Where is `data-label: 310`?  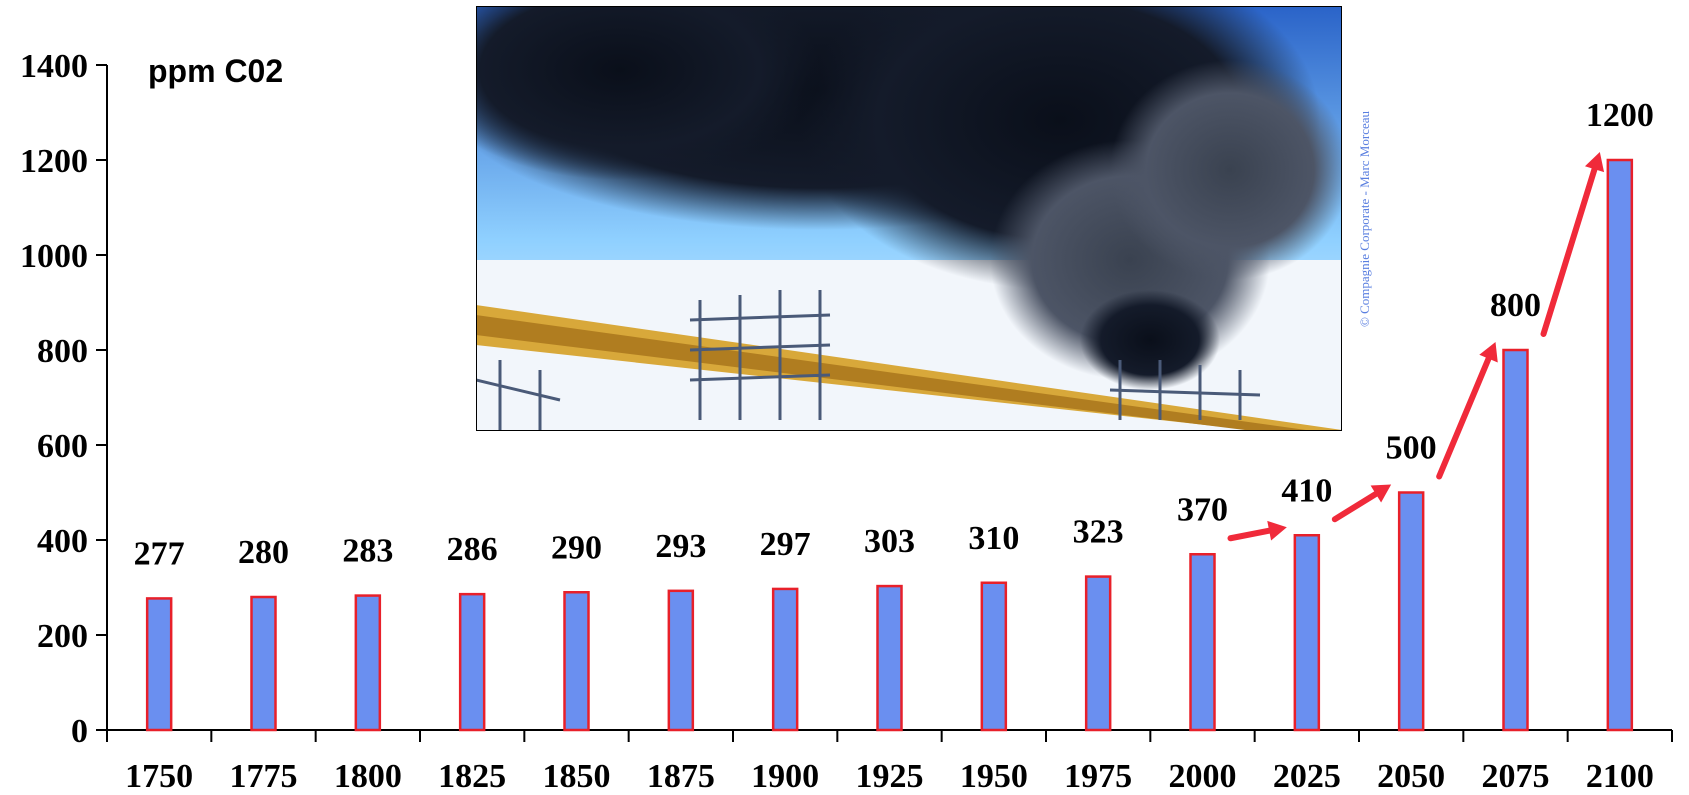 data-label: 310 is located at coordinates (993, 538).